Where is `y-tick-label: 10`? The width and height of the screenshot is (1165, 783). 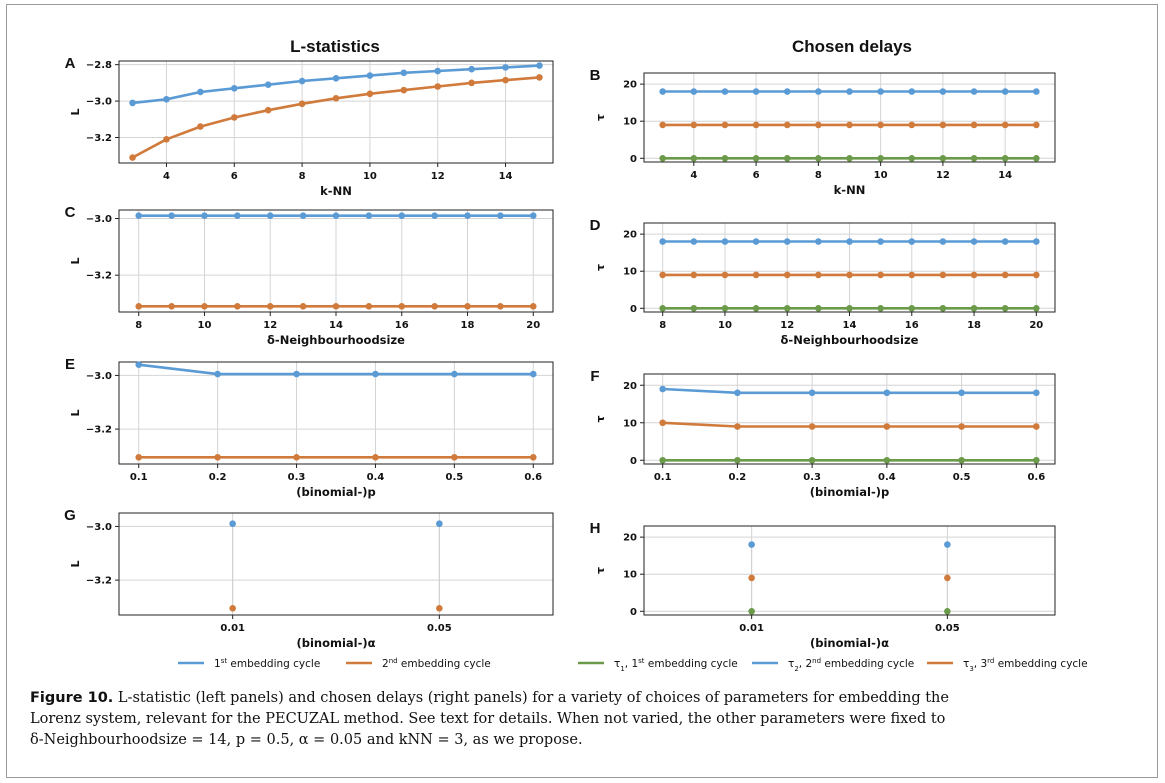
y-tick-label: 10 is located at coordinates (630, 423).